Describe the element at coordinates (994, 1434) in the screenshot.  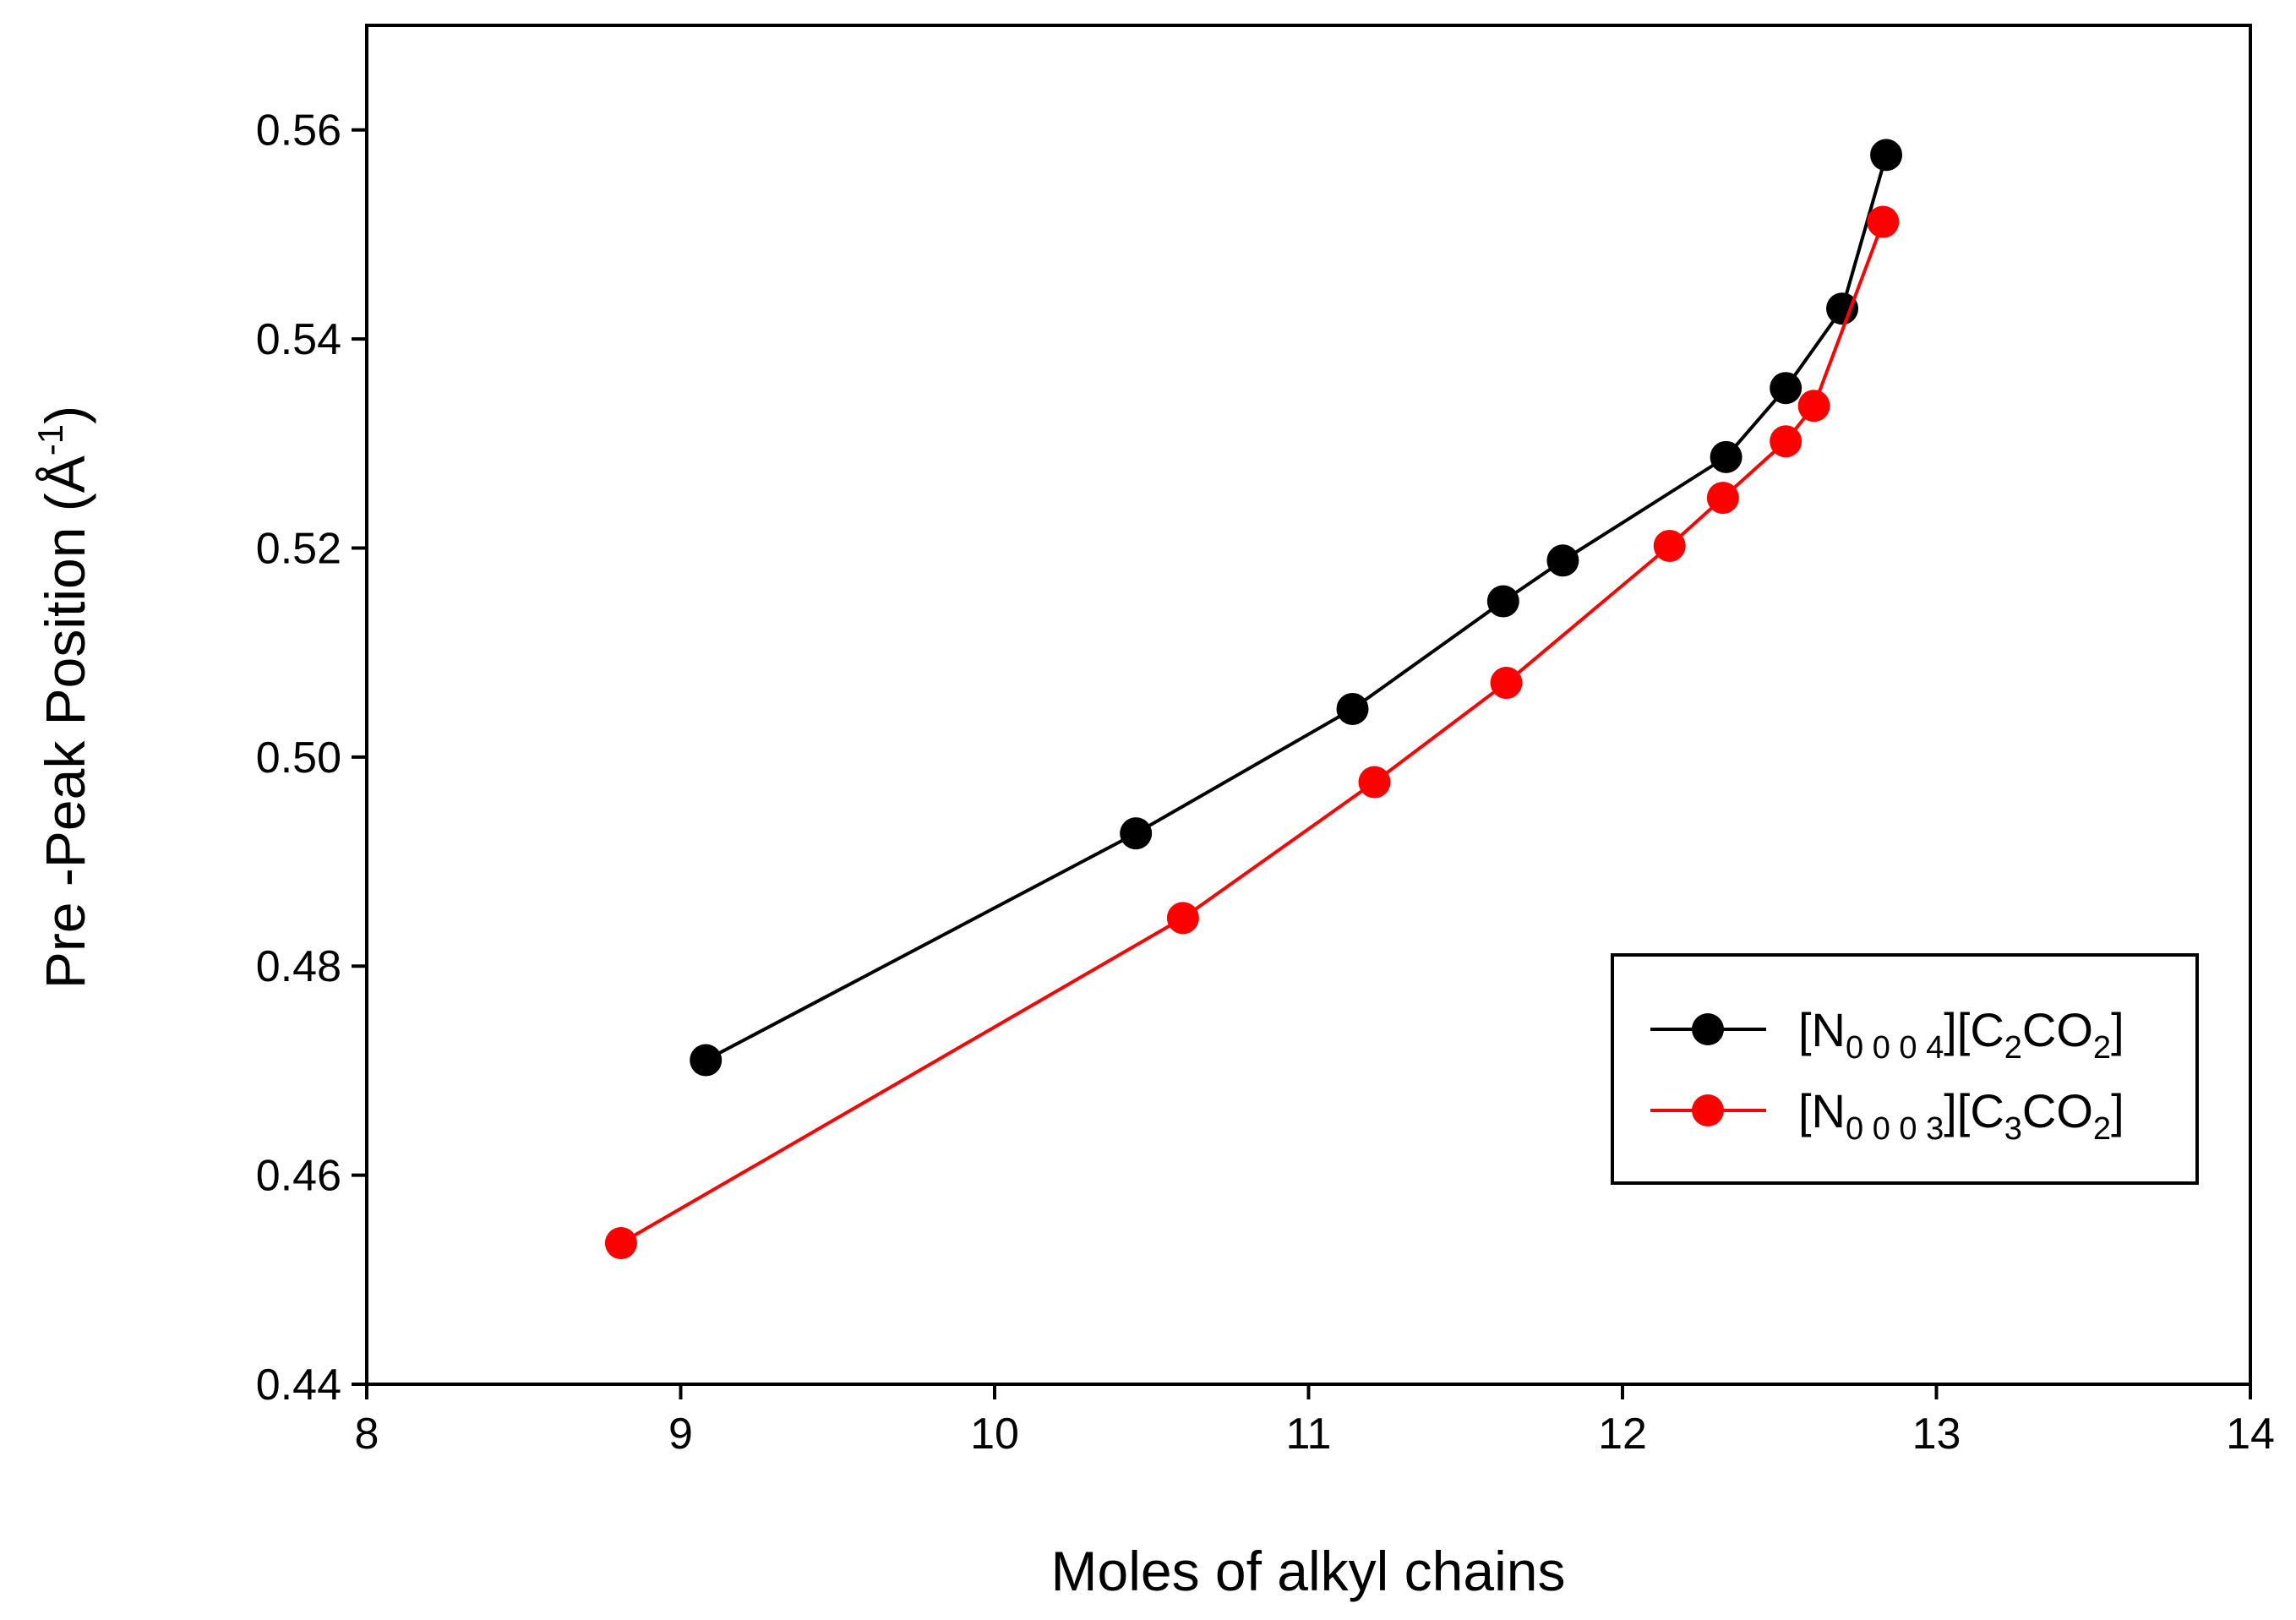
I see `x-tick-label: 10` at that location.